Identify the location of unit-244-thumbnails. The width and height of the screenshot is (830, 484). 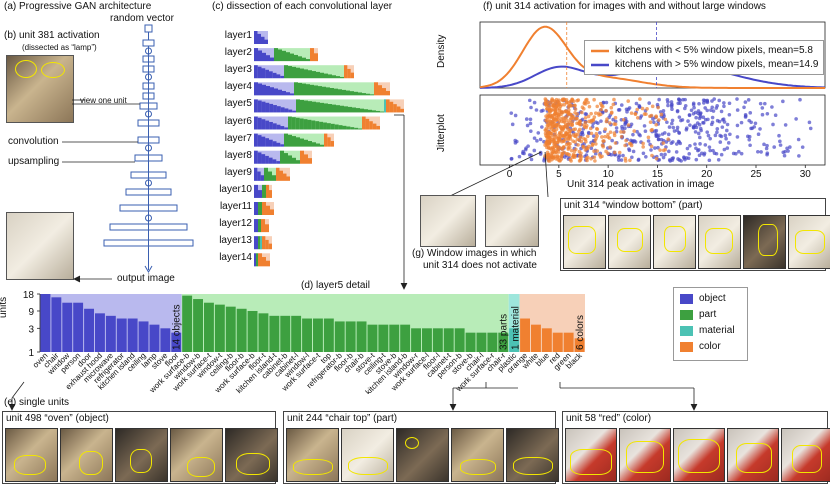
(422, 455).